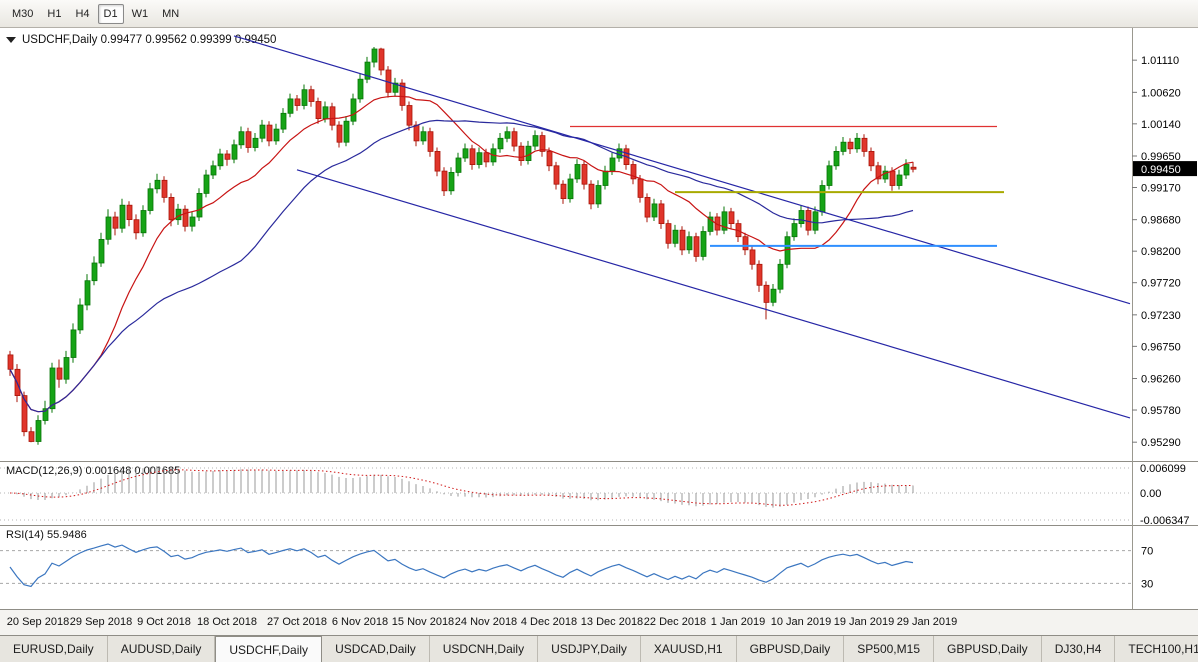 The width and height of the screenshot is (1198, 662). Describe the element at coordinates (46, 535) in the screenshot. I see `rsi-label: RSI(14) 55.9486` at that location.